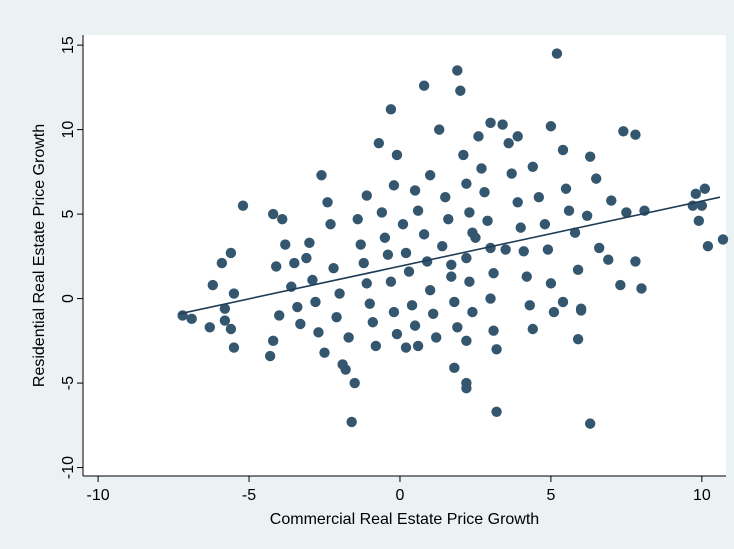 The width and height of the screenshot is (734, 549). Describe the element at coordinates (249, 495) in the screenshot. I see `x-tick-label: -5` at that location.